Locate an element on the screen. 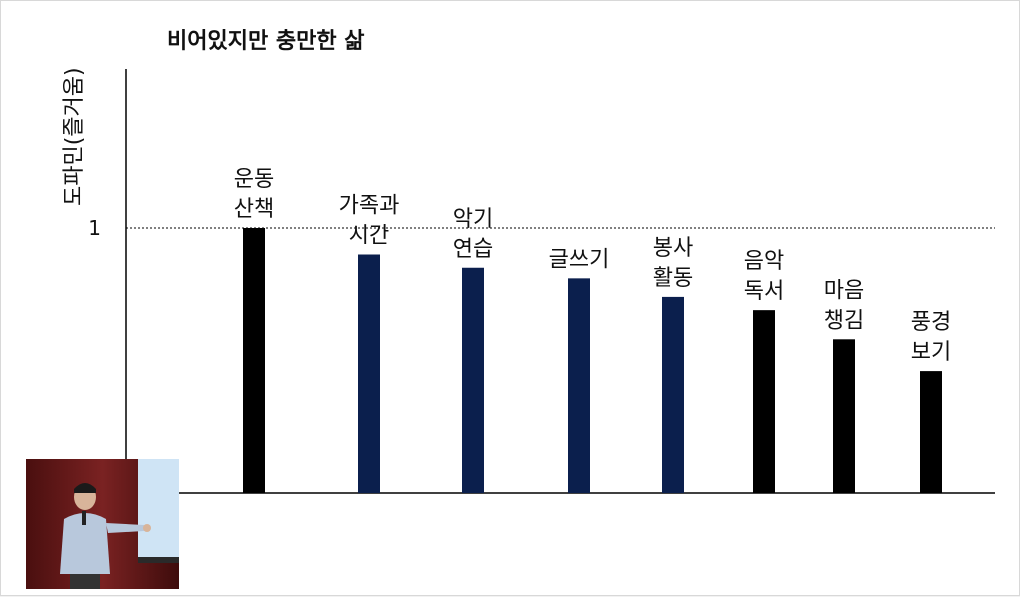 This screenshot has height=597, width=1020. bar-label: 시간 is located at coordinates (369, 236).